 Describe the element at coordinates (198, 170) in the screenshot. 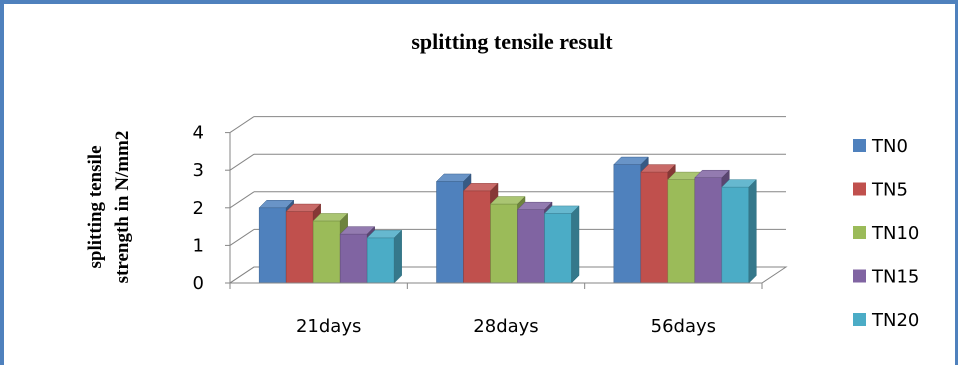

I see `y-tick-label: 3` at that location.